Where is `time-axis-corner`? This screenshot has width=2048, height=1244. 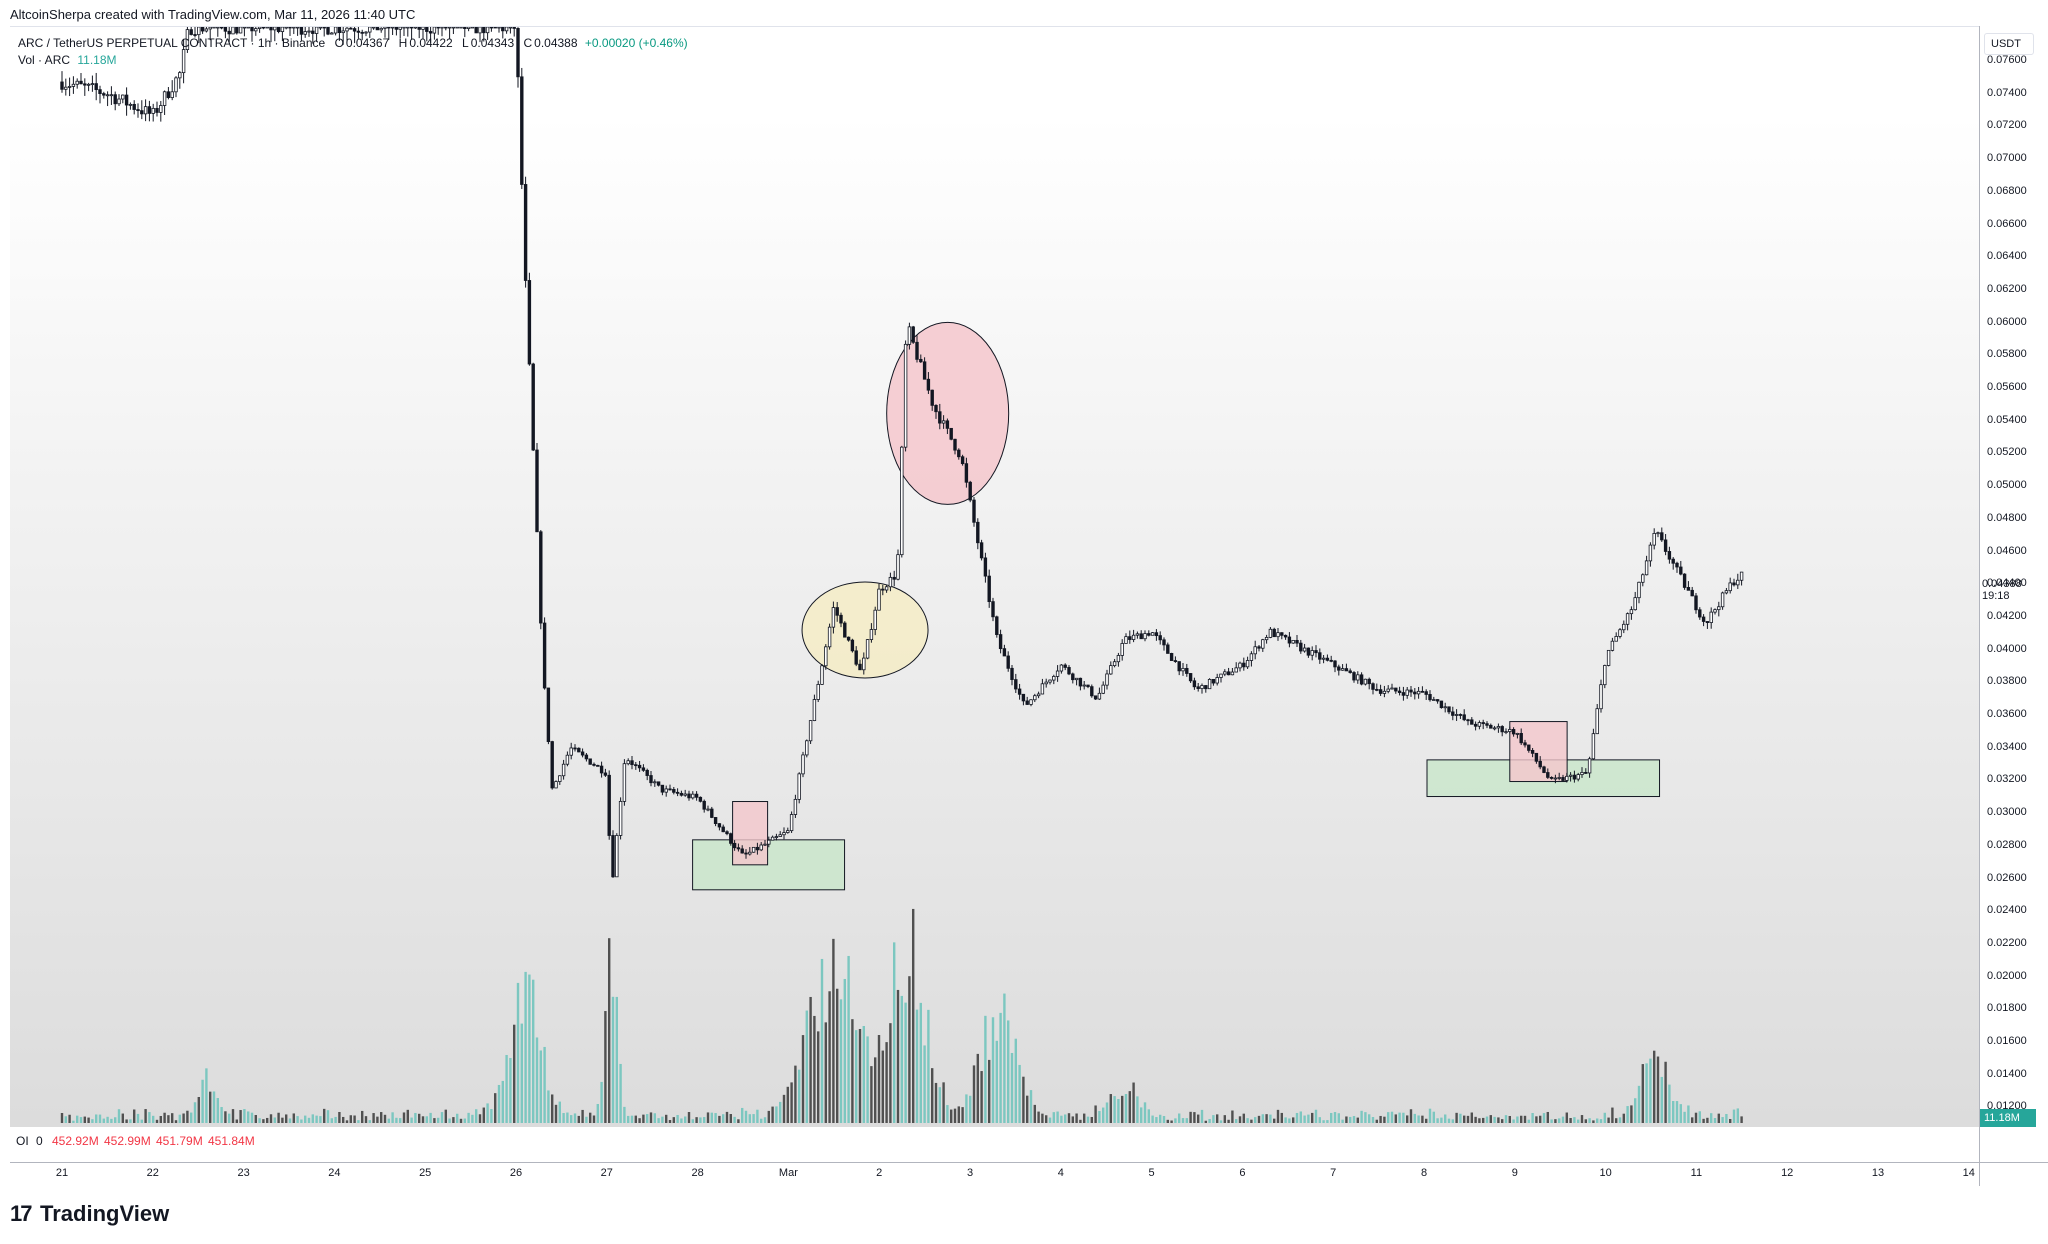 time-axis-corner is located at coordinates (2013, 1173).